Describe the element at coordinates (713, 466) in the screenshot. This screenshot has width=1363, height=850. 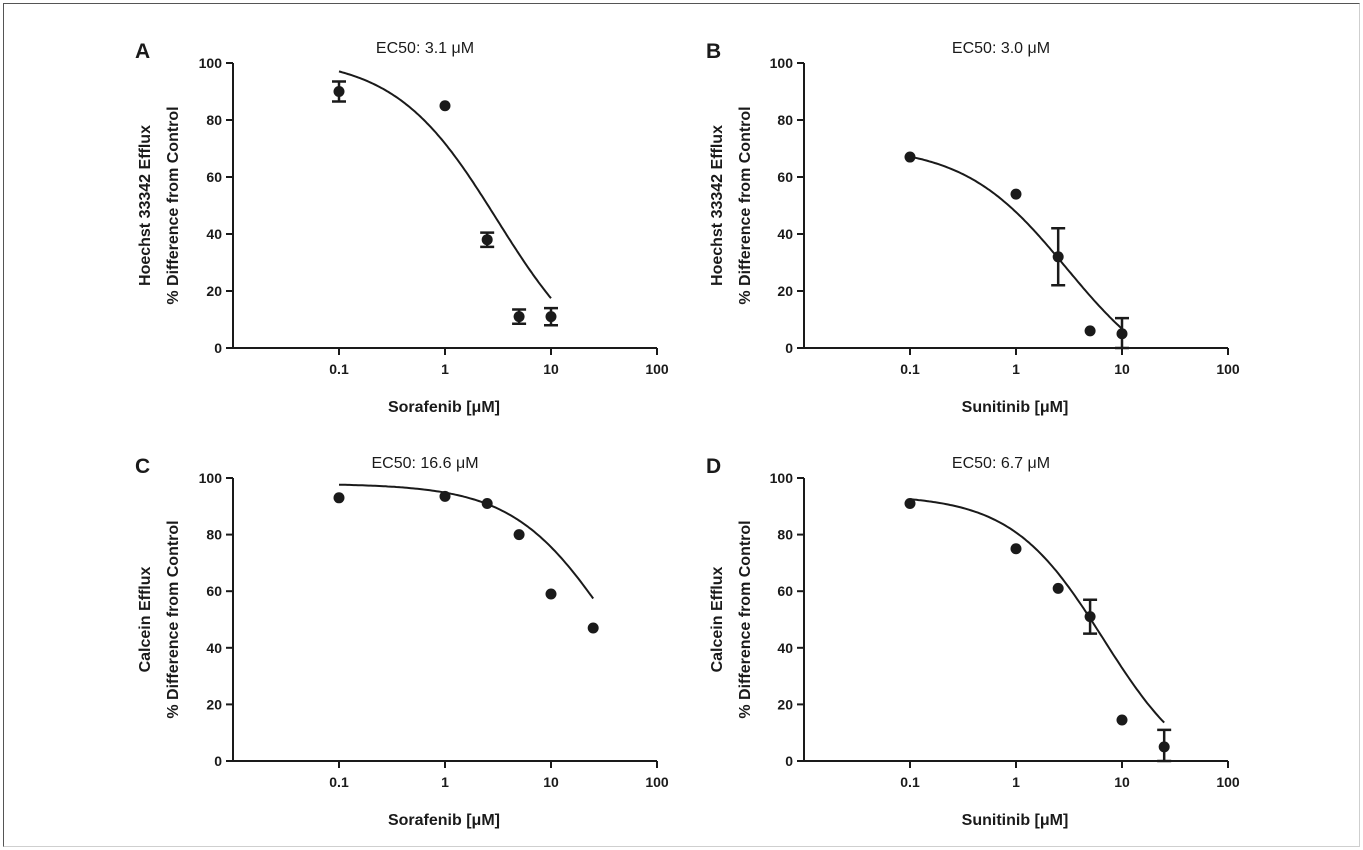
I see `panel-letter: D` at that location.